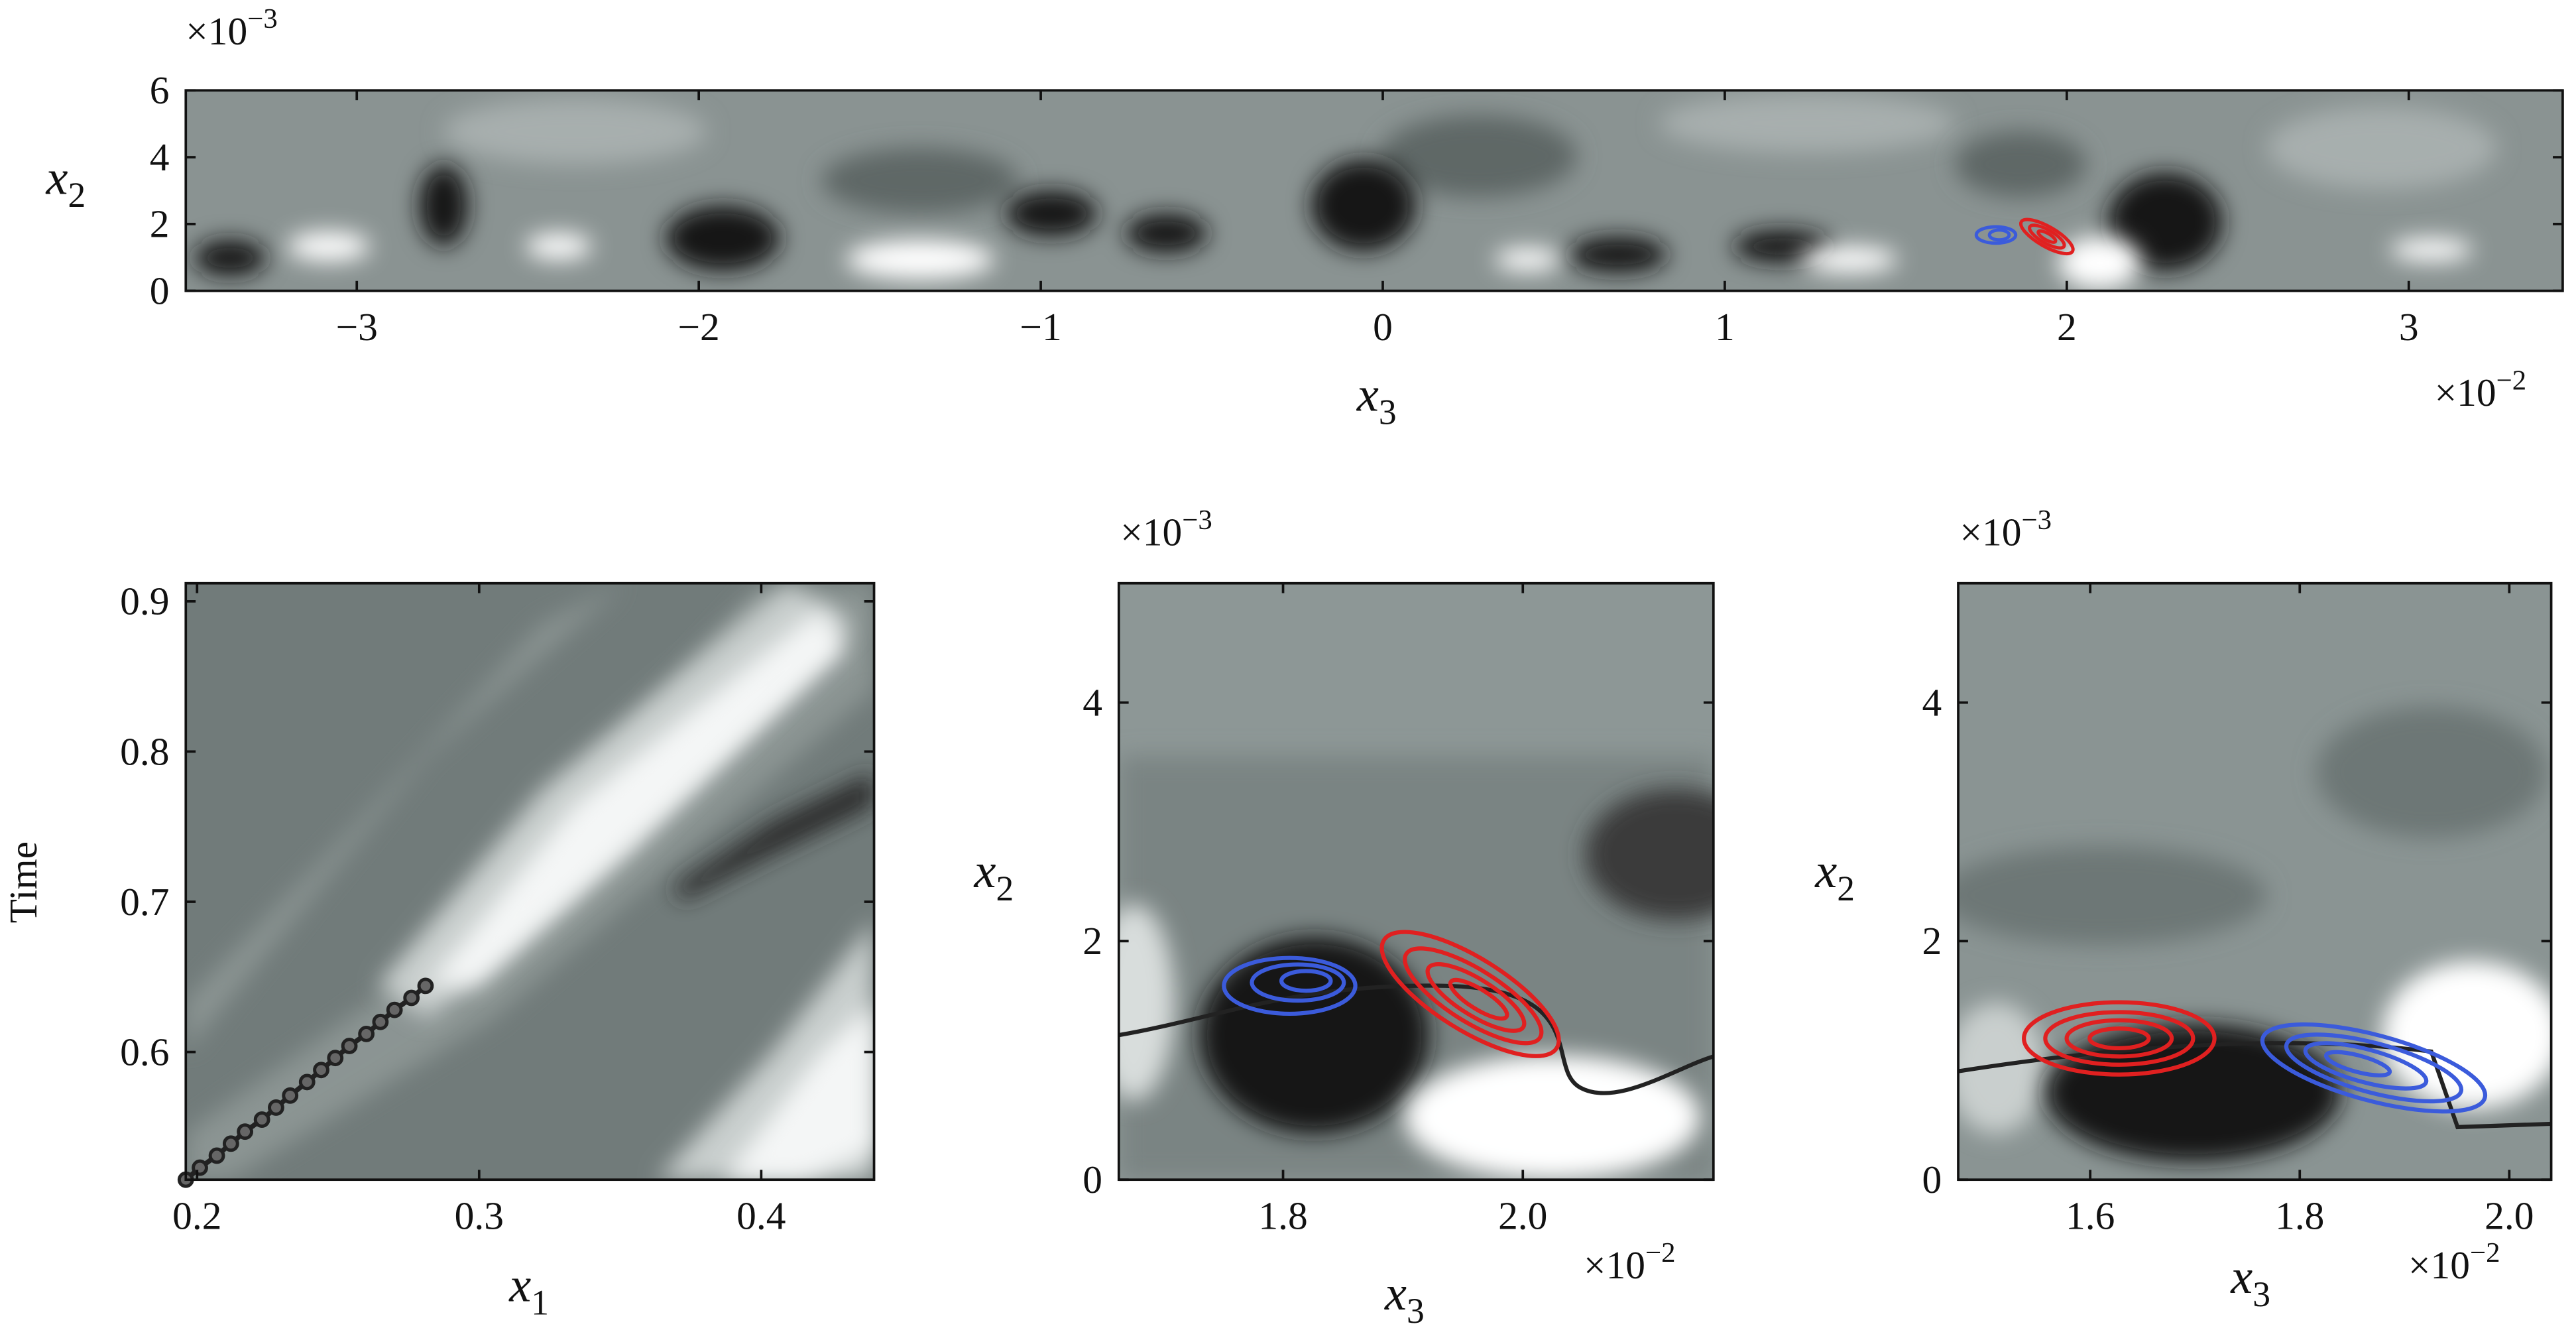 This screenshot has height=1344, width=2576. What do you see at coordinates (23, 882) in the screenshot?
I see `y-axis-label: Time` at bounding box center [23, 882].